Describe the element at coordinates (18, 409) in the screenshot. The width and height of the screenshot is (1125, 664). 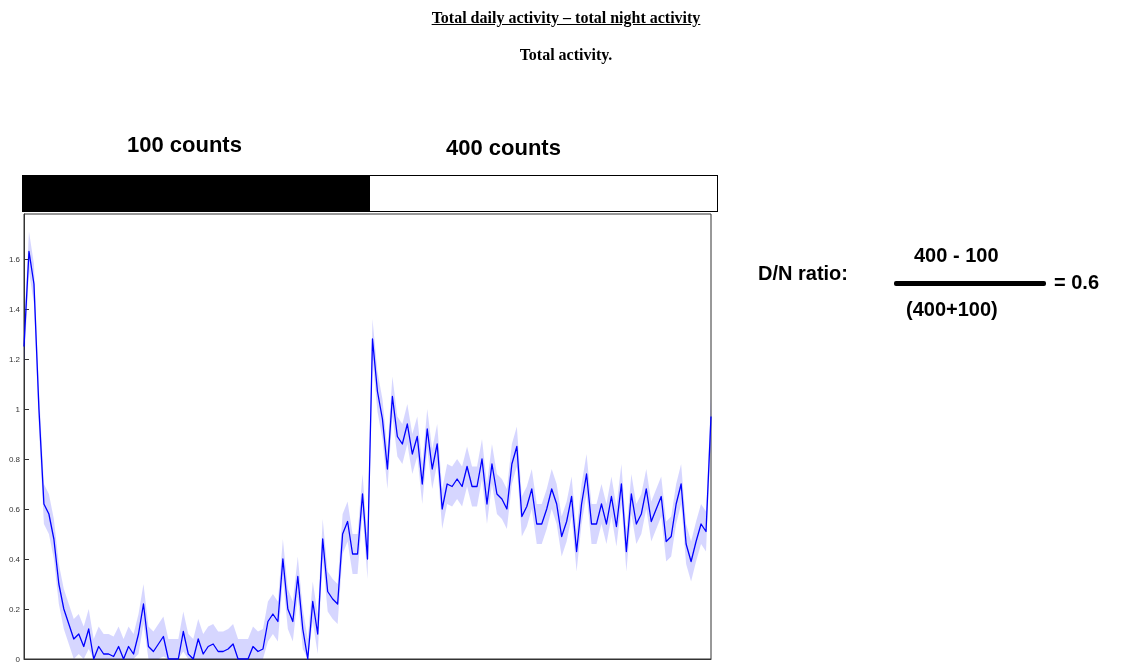
I see `y-tick-label: 1` at that location.